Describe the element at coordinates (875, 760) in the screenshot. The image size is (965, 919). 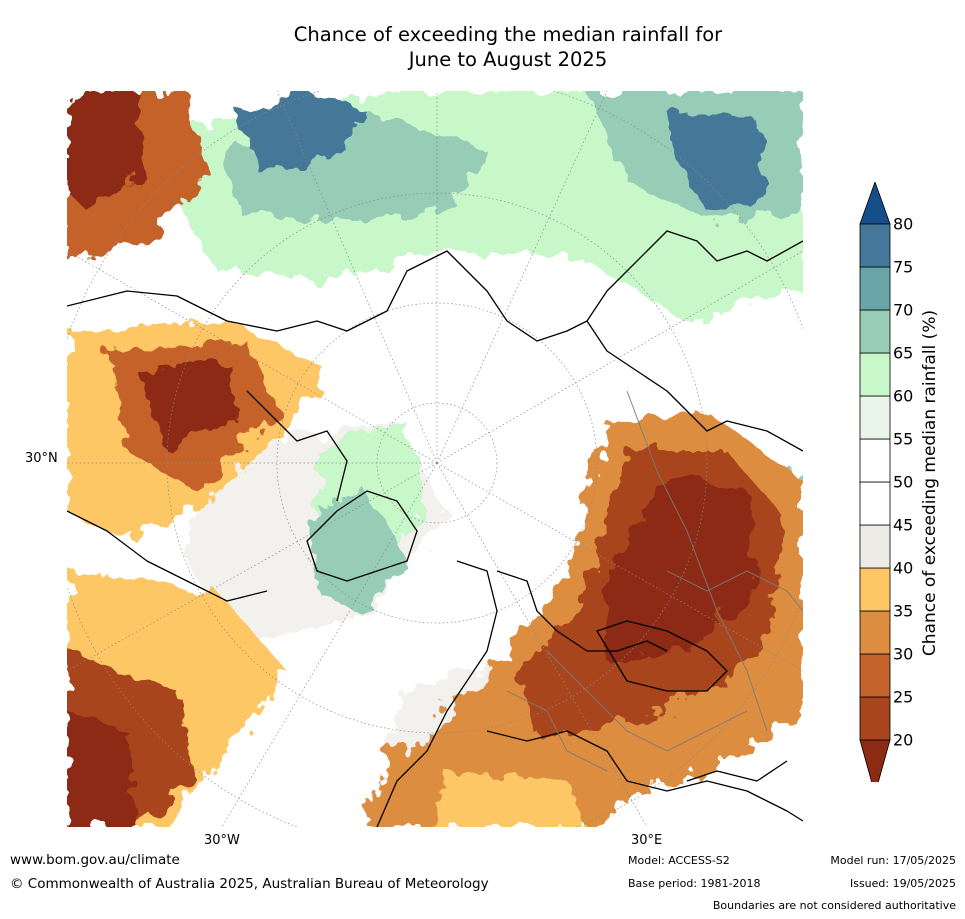
I see `colorbar-extend-low` at that location.